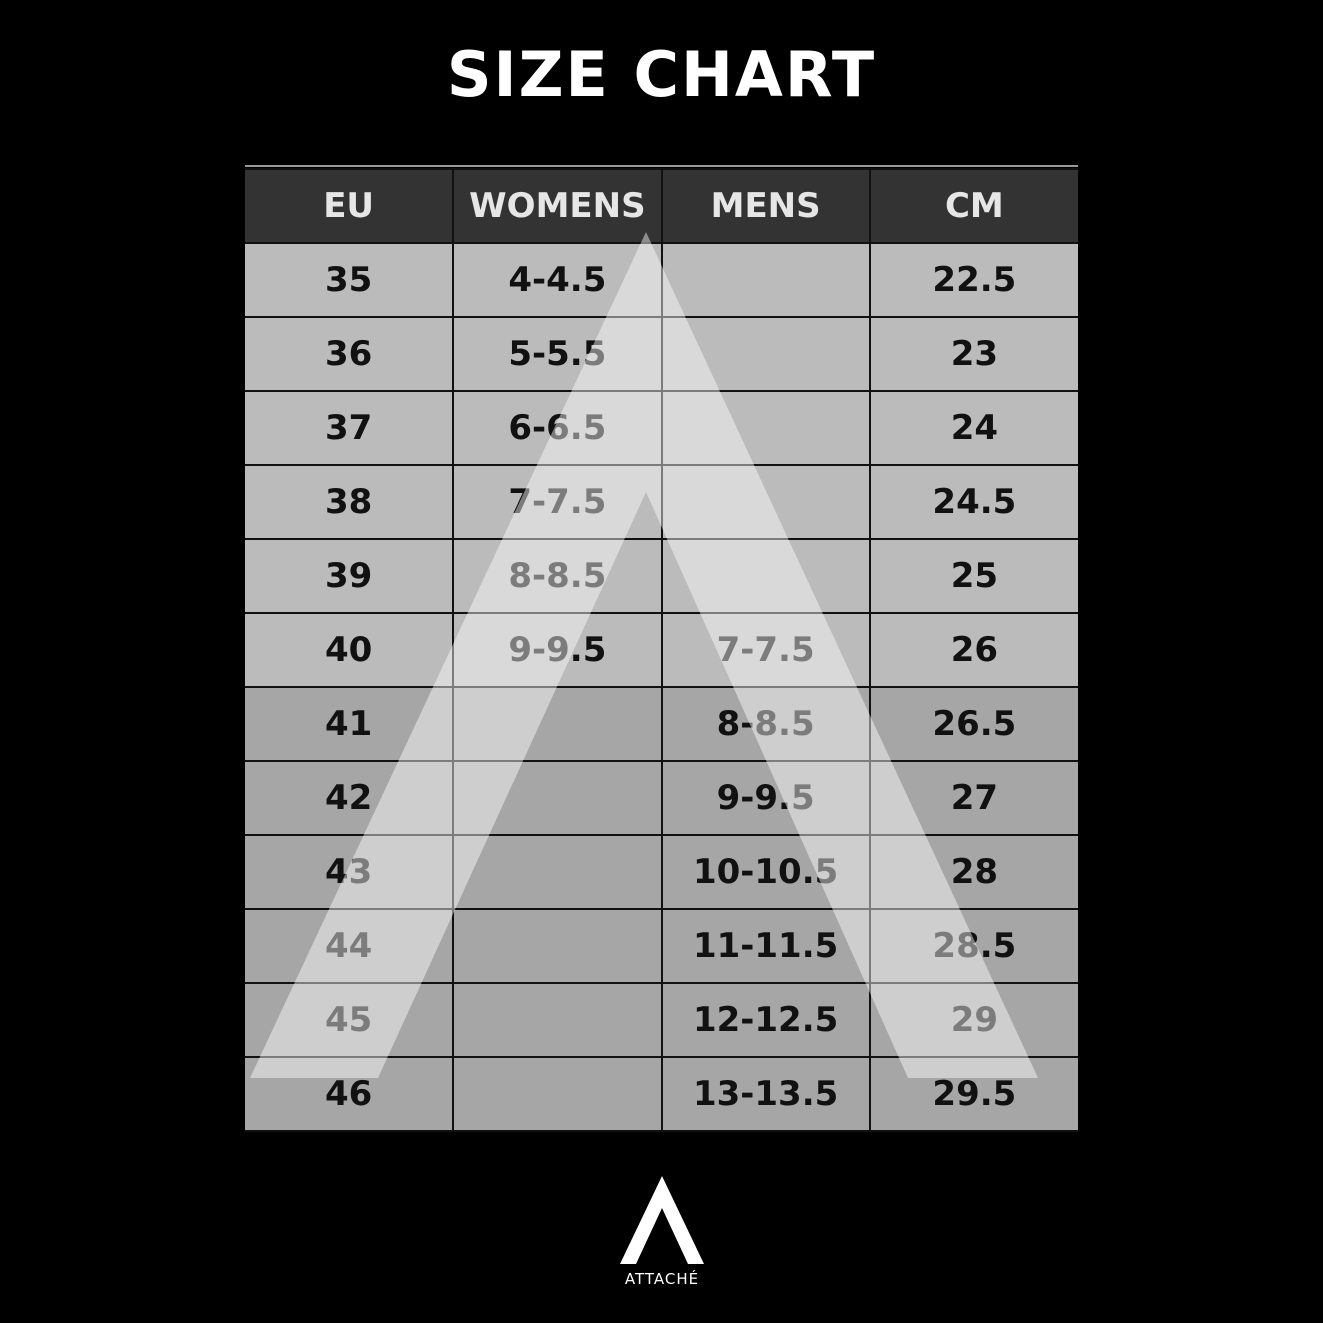 Image resolution: width=1323 pixels, height=1323 pixels. Describe the element at coordinates (973, 1020) in the screenshot. I see `cell-cm: 29` at that location.